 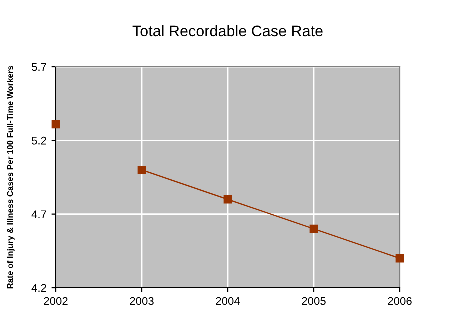 What do you see at coordinates (11, 177) in the screenshot?
I see `y-axis-title: Rate of Injury & Illness Cases Per 100 Full-Time Workers` at bounding box center [11, 177].